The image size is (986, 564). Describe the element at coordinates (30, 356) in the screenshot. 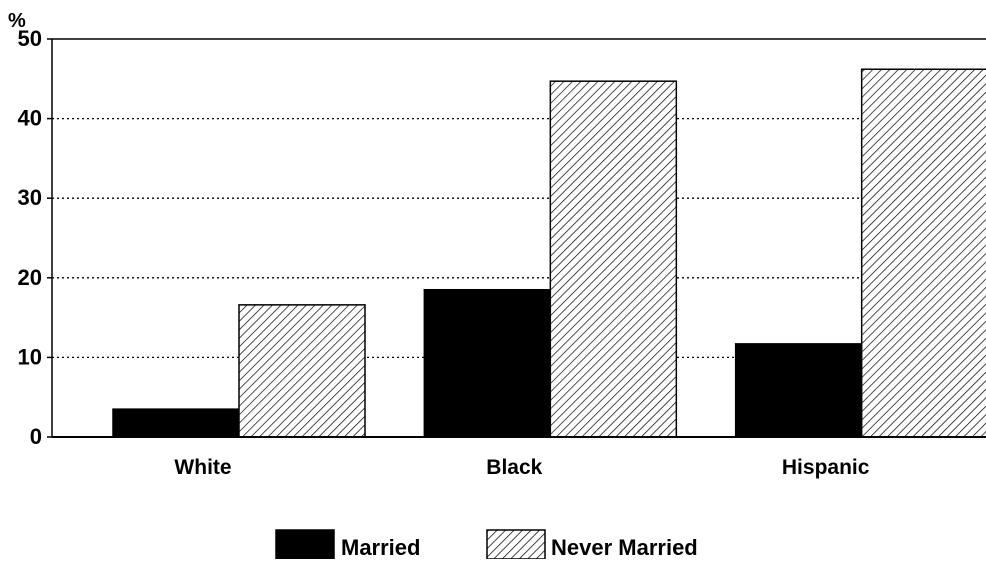

I see `y-tick-label: 10` at that location.